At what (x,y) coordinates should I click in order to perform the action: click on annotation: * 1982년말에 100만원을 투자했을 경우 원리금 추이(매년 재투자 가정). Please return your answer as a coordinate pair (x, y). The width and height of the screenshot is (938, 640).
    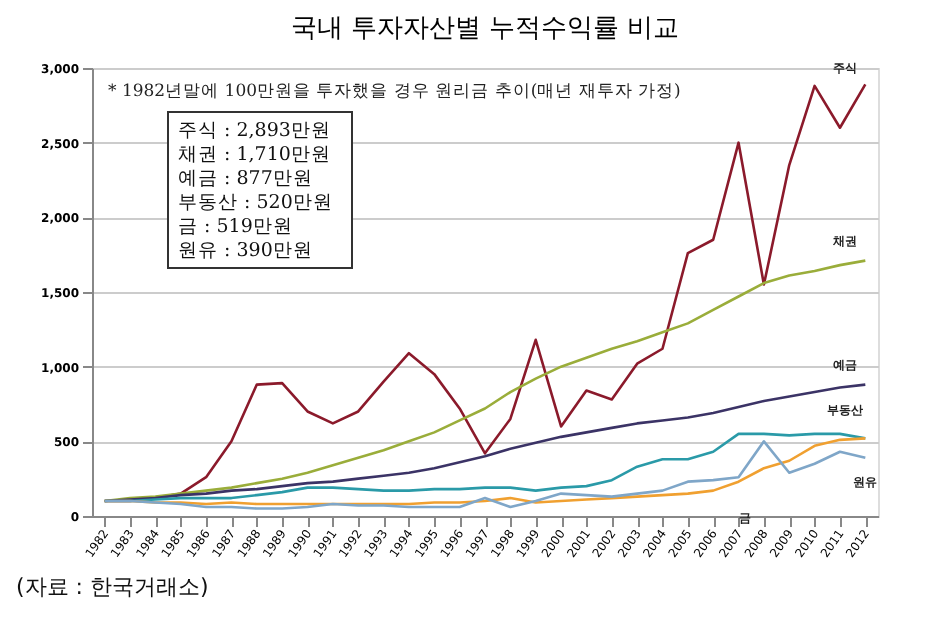
    Looking at the image, I should click on (394, 92).